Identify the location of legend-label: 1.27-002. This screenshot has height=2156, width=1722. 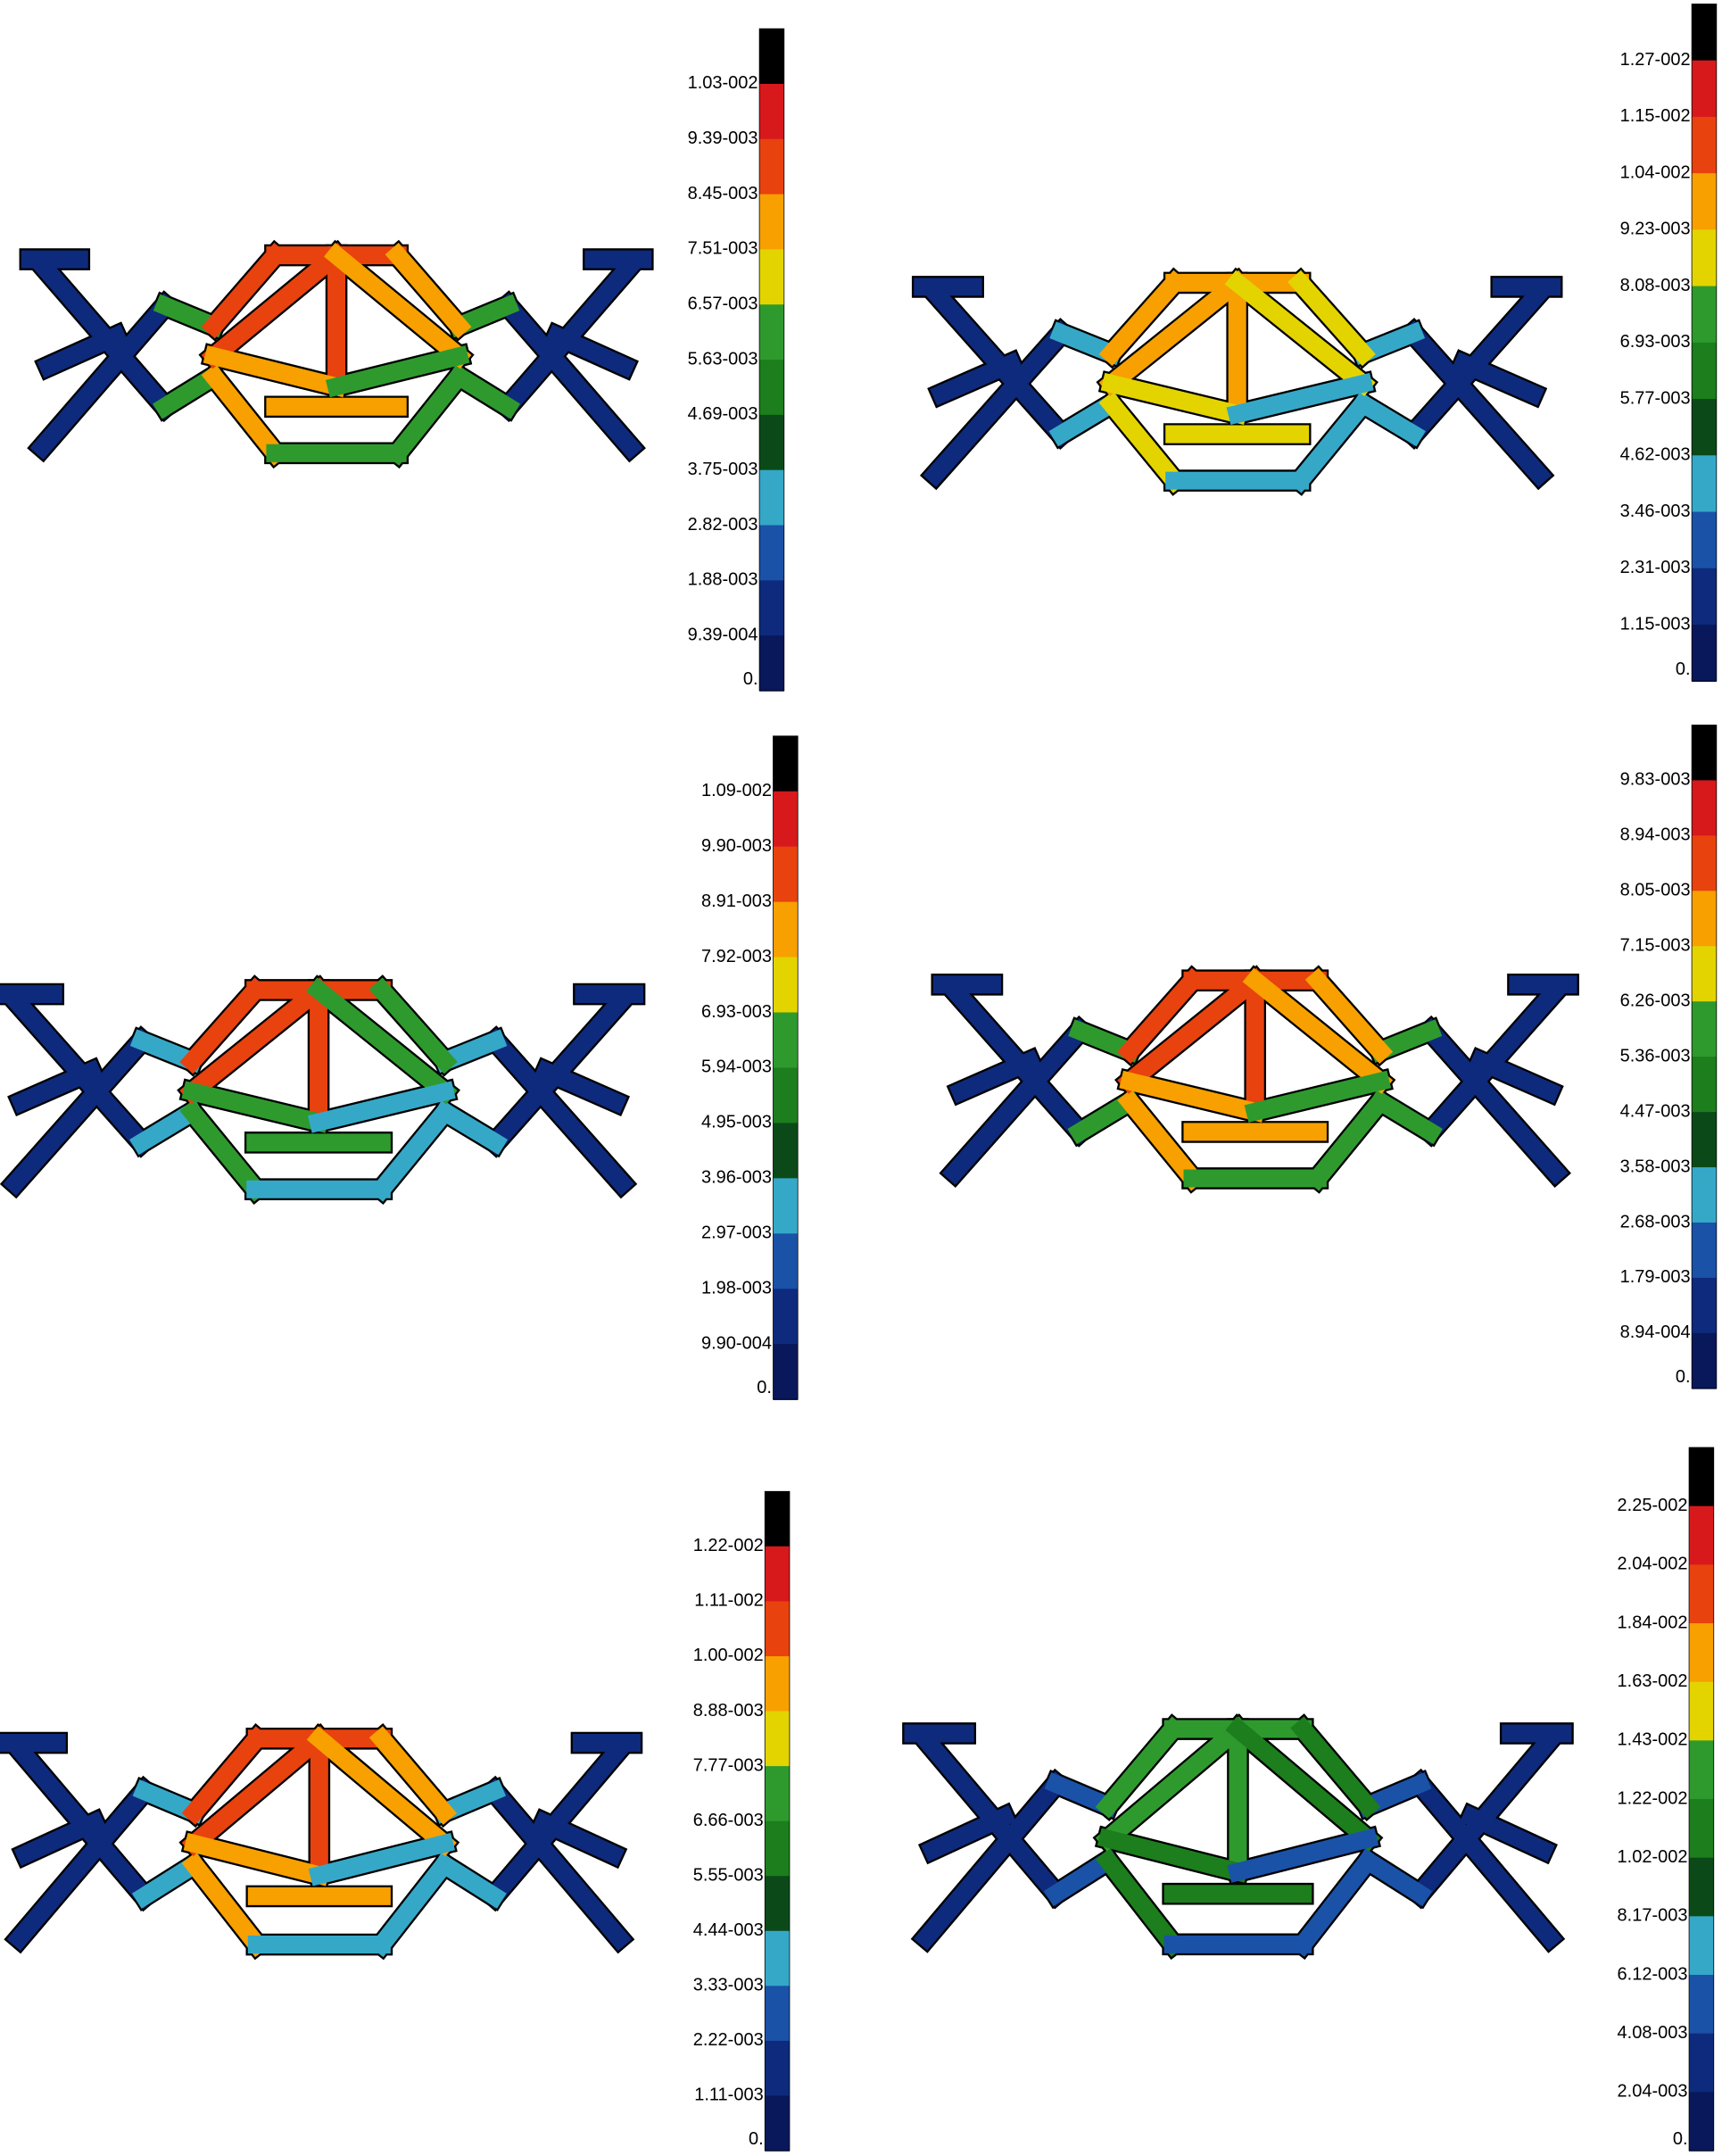
(1655, 60).